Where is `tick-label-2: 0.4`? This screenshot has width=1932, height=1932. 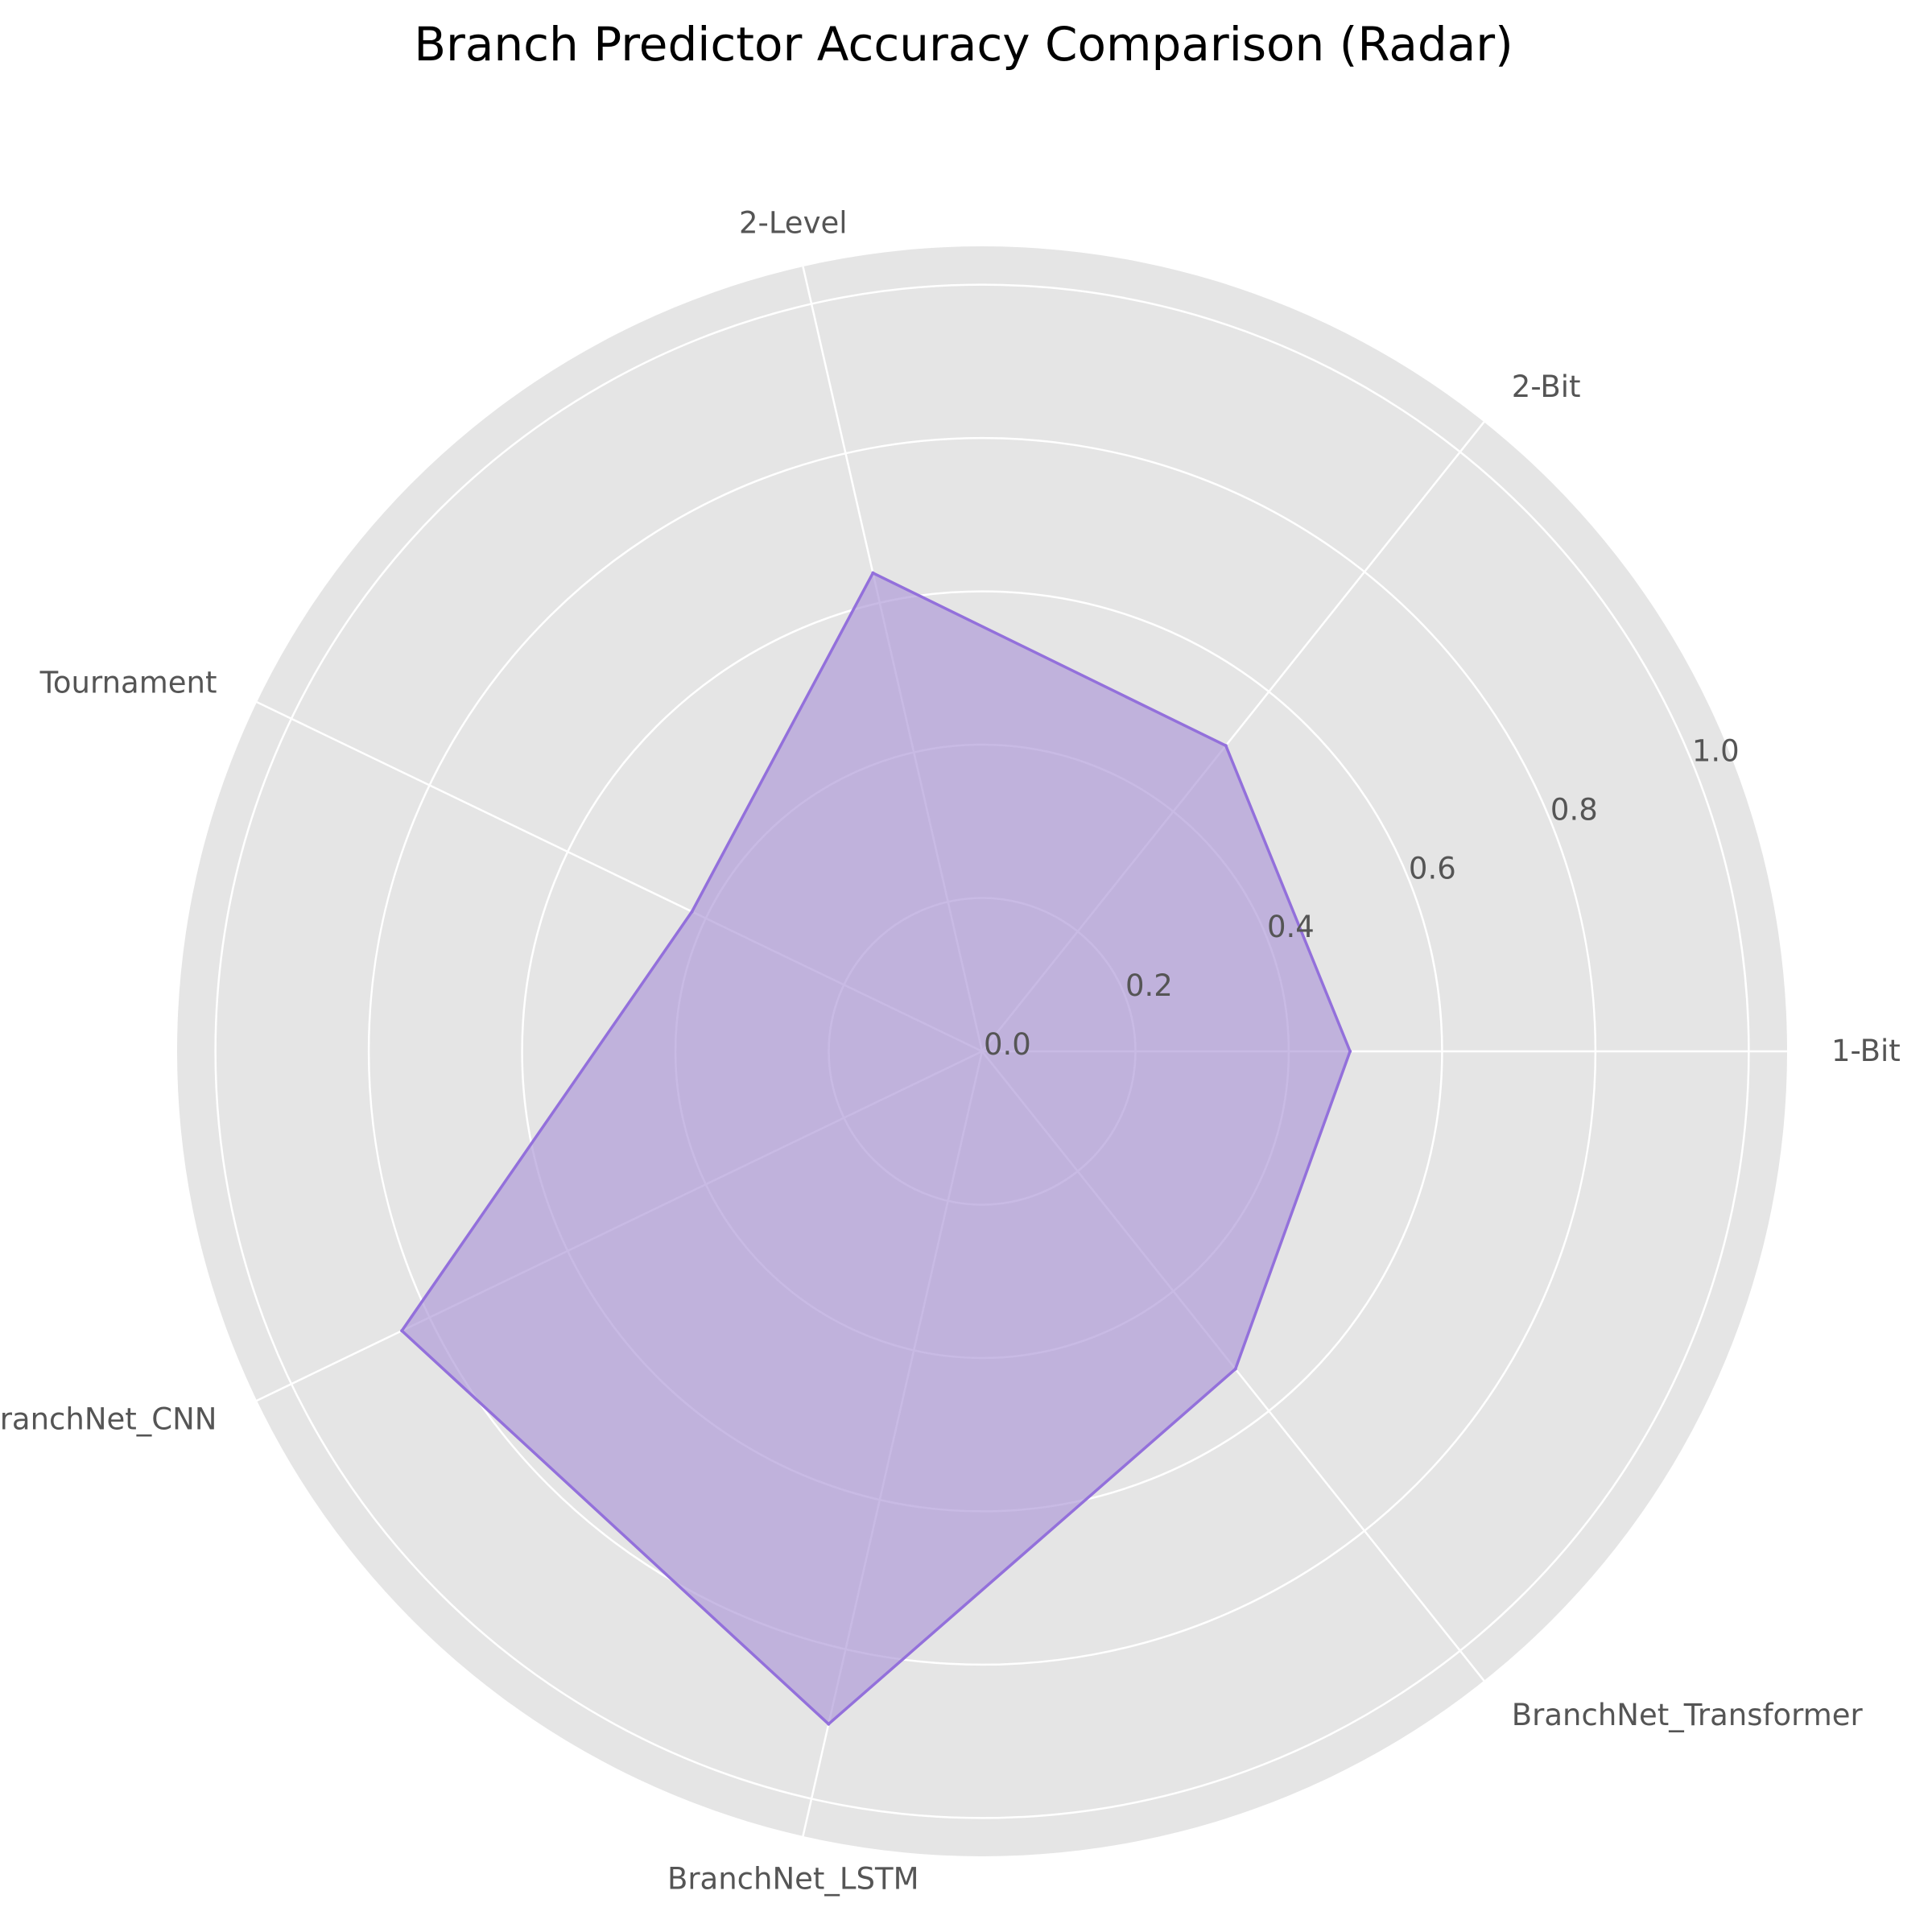 tick-label-2: 0.4 is located at coordinates (1291, 927).